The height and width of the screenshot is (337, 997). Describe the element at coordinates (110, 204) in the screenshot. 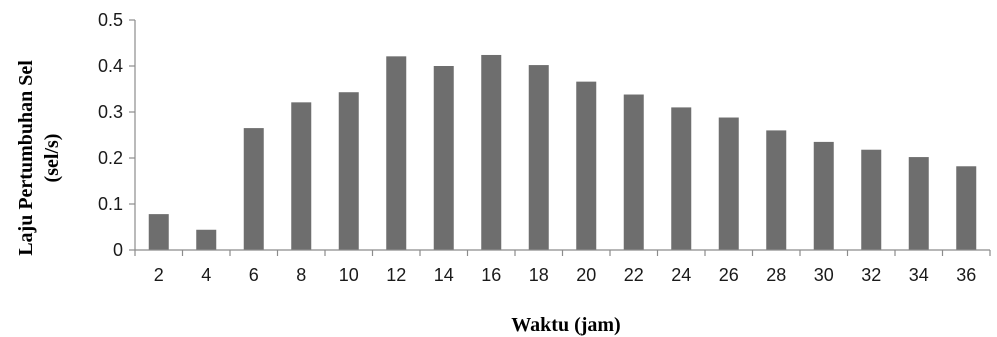

I see `y-tick-label: 0.1` at that location.